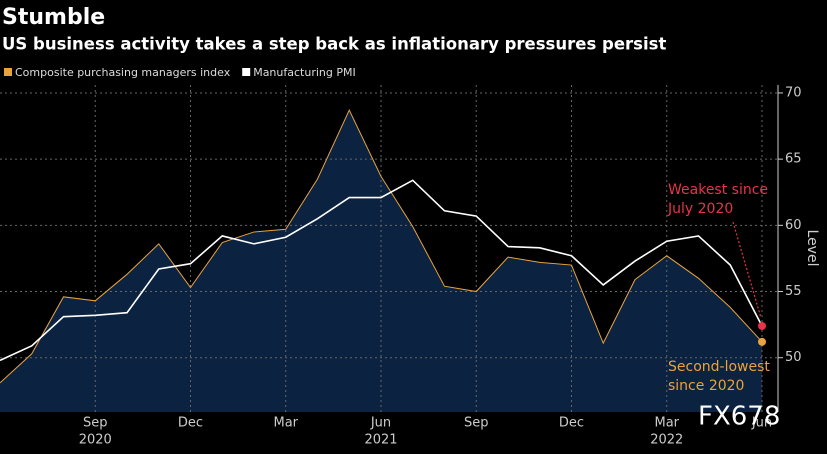 This screenshot has width=827, height=454. I want to click on annotation-text: Second-lowest, so click(719, 367).